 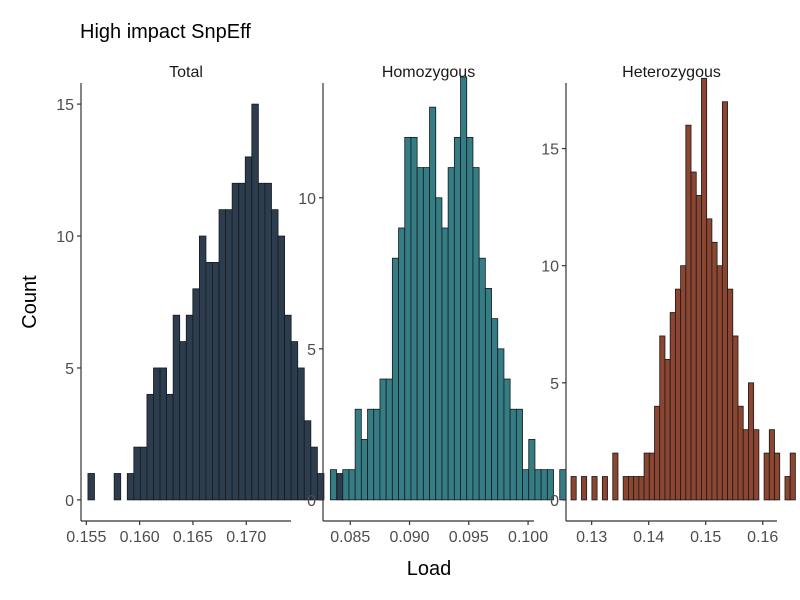 What do you see at coordinates (550, 150) in the screenshot?
I see `y-tick-label: 15` at bounding box center [550, 150].